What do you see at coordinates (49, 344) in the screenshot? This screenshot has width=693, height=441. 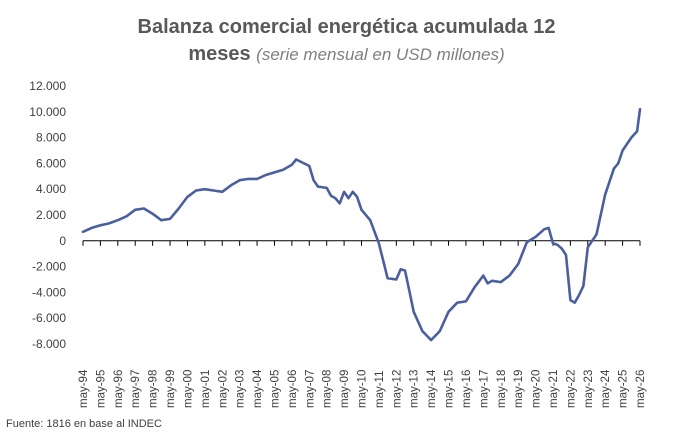 I see `y-tick-label: -8.000` at bounding box center [49, 344].